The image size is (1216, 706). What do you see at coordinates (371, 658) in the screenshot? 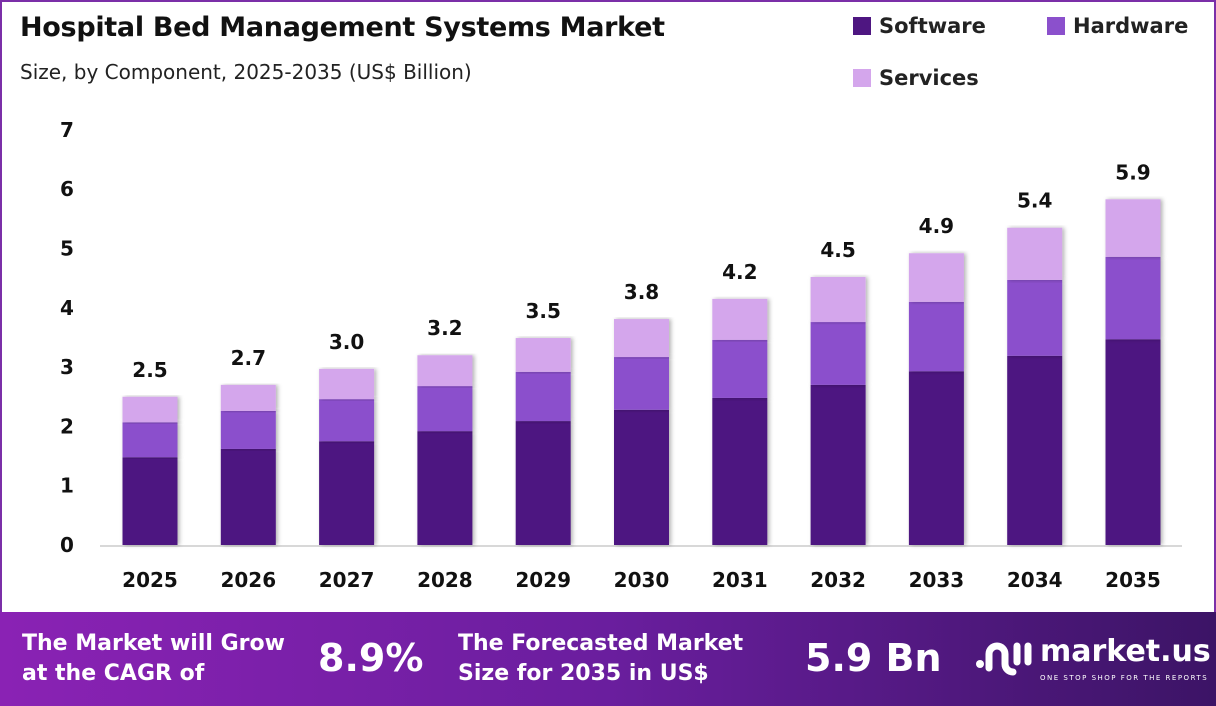
I see `cagr-value: 8.9%` at bounding box center [371, 658].